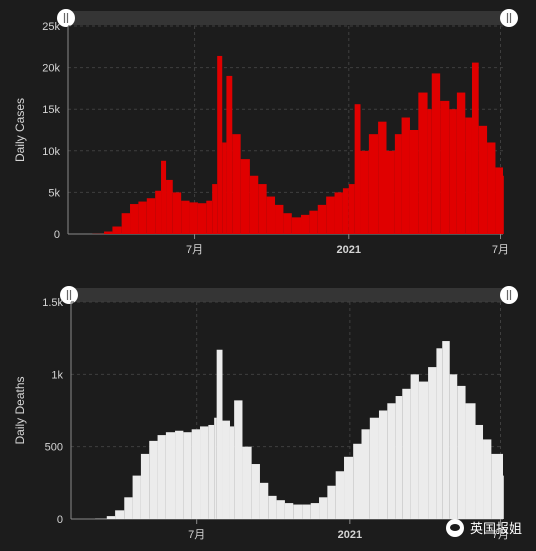 This screenshot has width=536, height=551. What do you see at coordinates (57, 375) in the screenshot?
I see `y-tick-label: 1k` at bounding box center [57, 375].